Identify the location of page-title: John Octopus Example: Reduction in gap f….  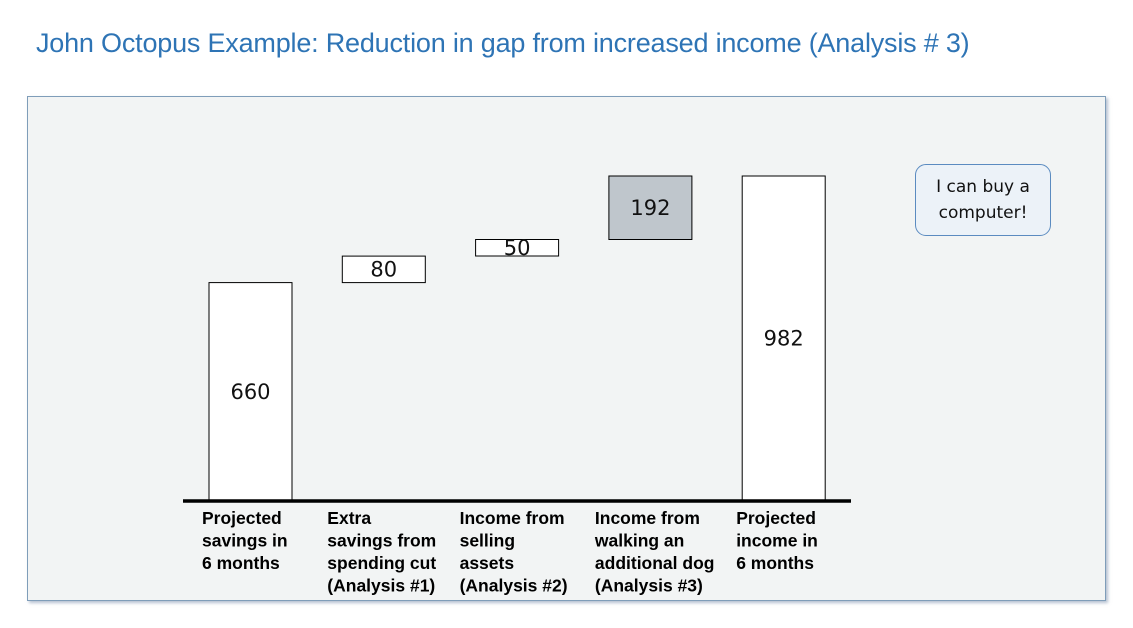
(503, 43).